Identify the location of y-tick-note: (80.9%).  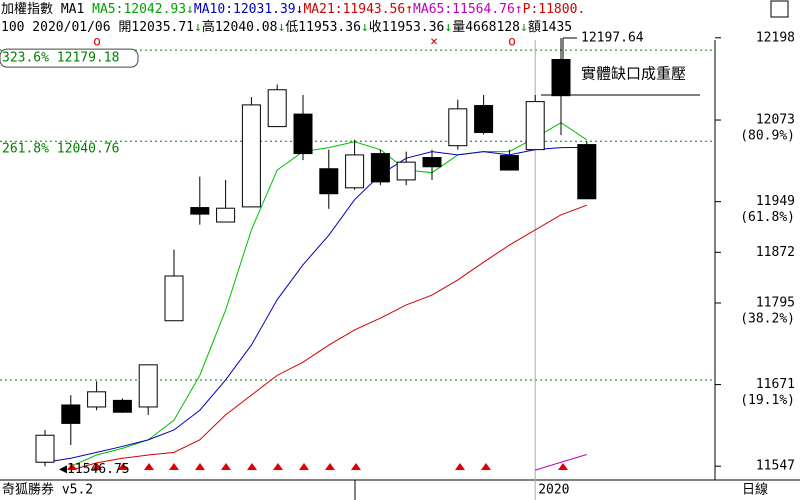
(767, 136).